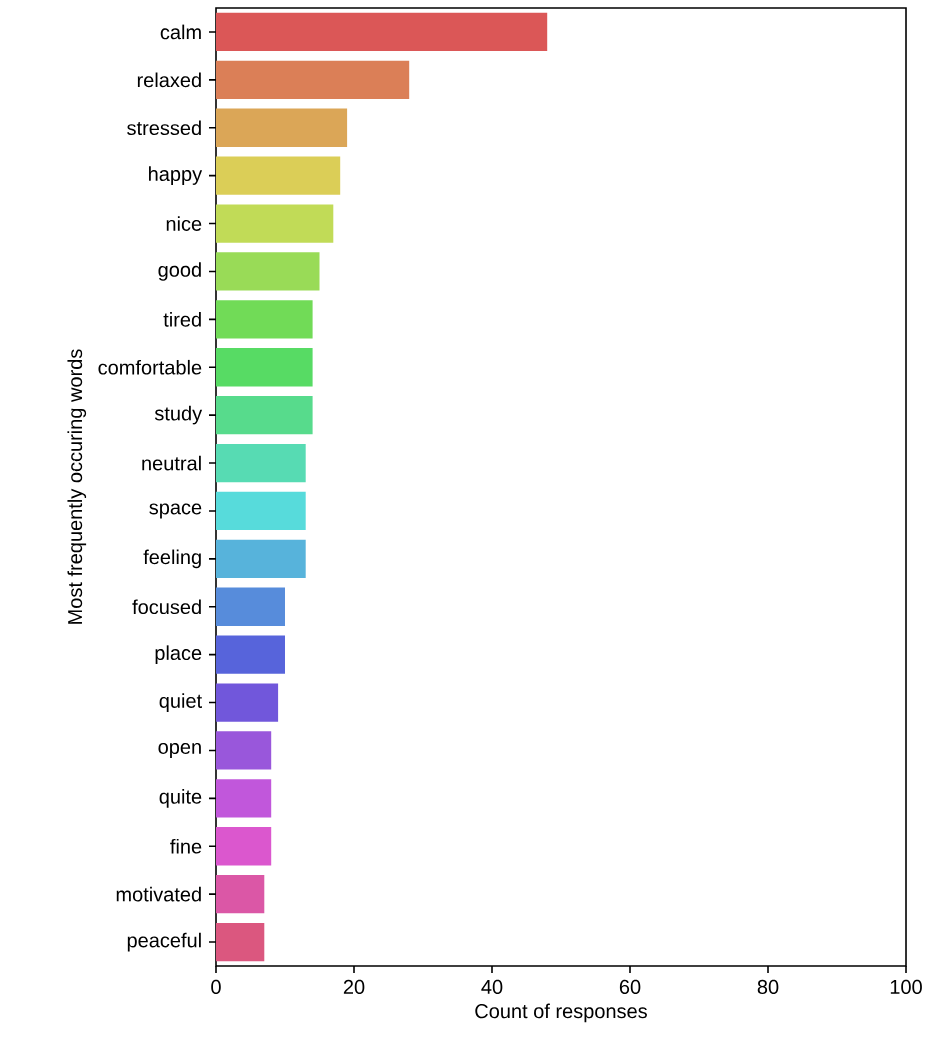 This screenshot has width=935, height=1055. What do you see at coordinates (175, 511) in the screenshot?
I see `y-tick-label: space` at bounding box center [175, 511].